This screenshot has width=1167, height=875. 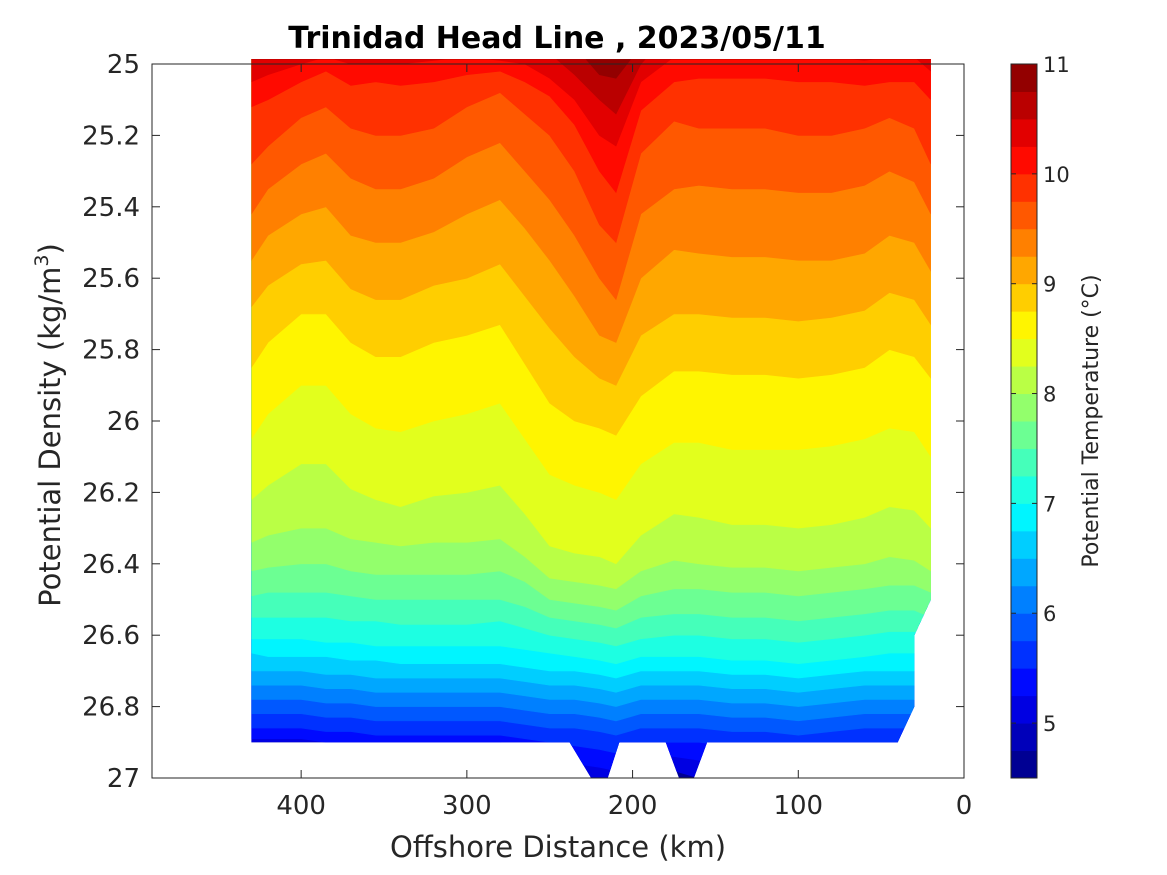 What do you see at coordinates (111, 136) in the screenshot?
I see `y-tick-label: 25.2` at bounding box center [111, 136].